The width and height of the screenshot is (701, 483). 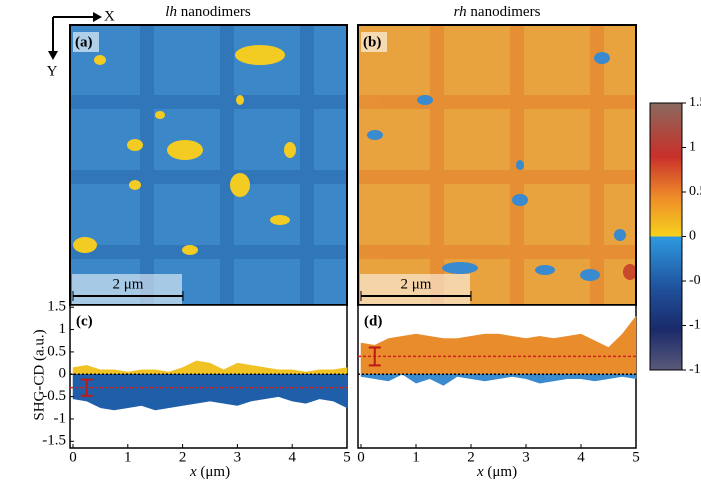 I want to click on y-tick-label: -1, so click(x=60, y=418).